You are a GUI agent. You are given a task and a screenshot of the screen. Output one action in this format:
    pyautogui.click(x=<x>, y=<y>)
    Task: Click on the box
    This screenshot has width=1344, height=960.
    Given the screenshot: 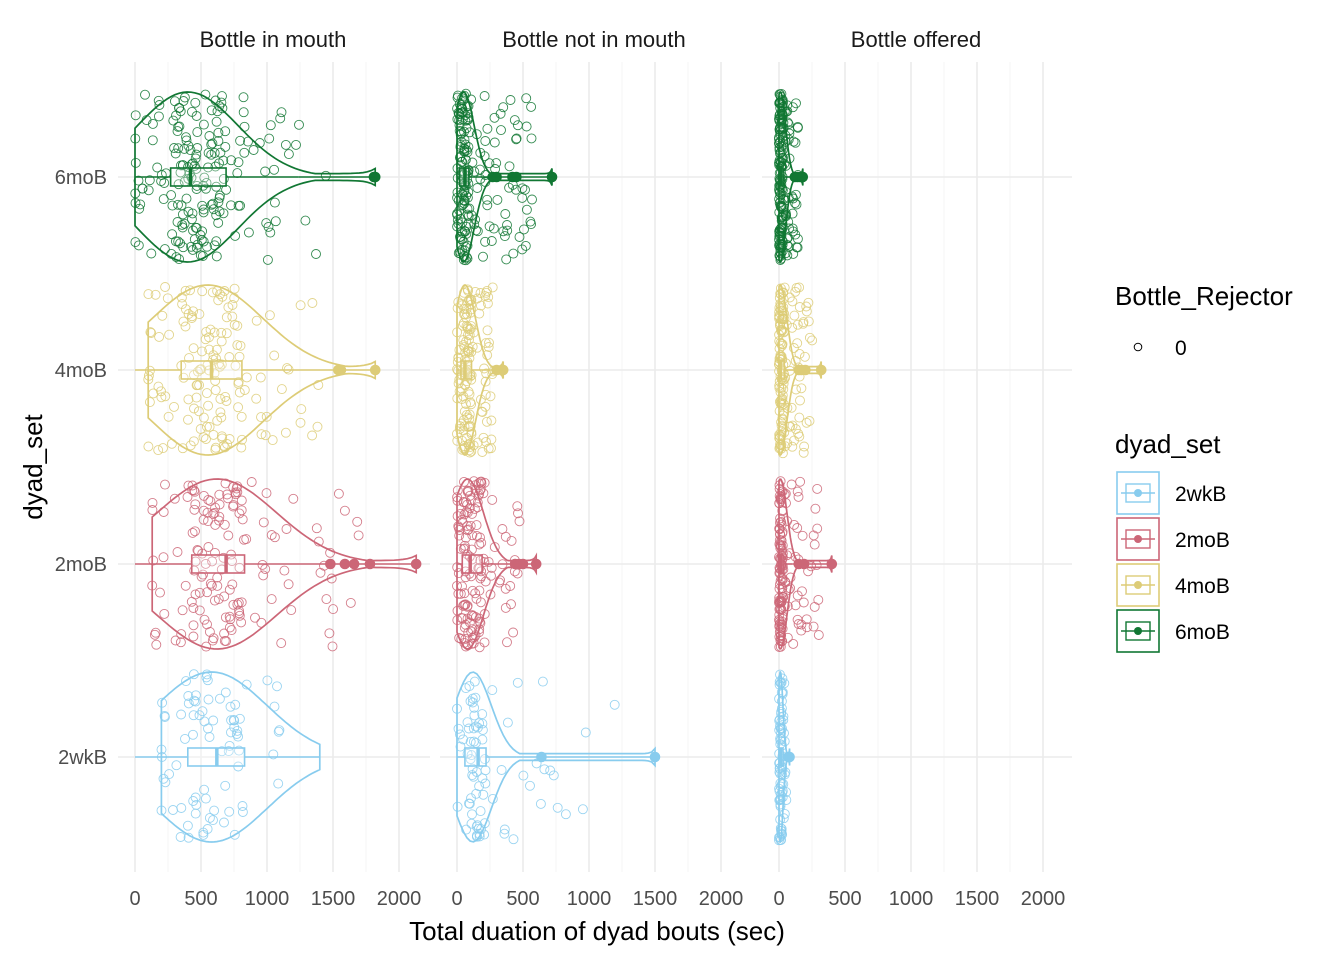 What is the action you would take?
    pyautogui.click(x=218, y=564)
    